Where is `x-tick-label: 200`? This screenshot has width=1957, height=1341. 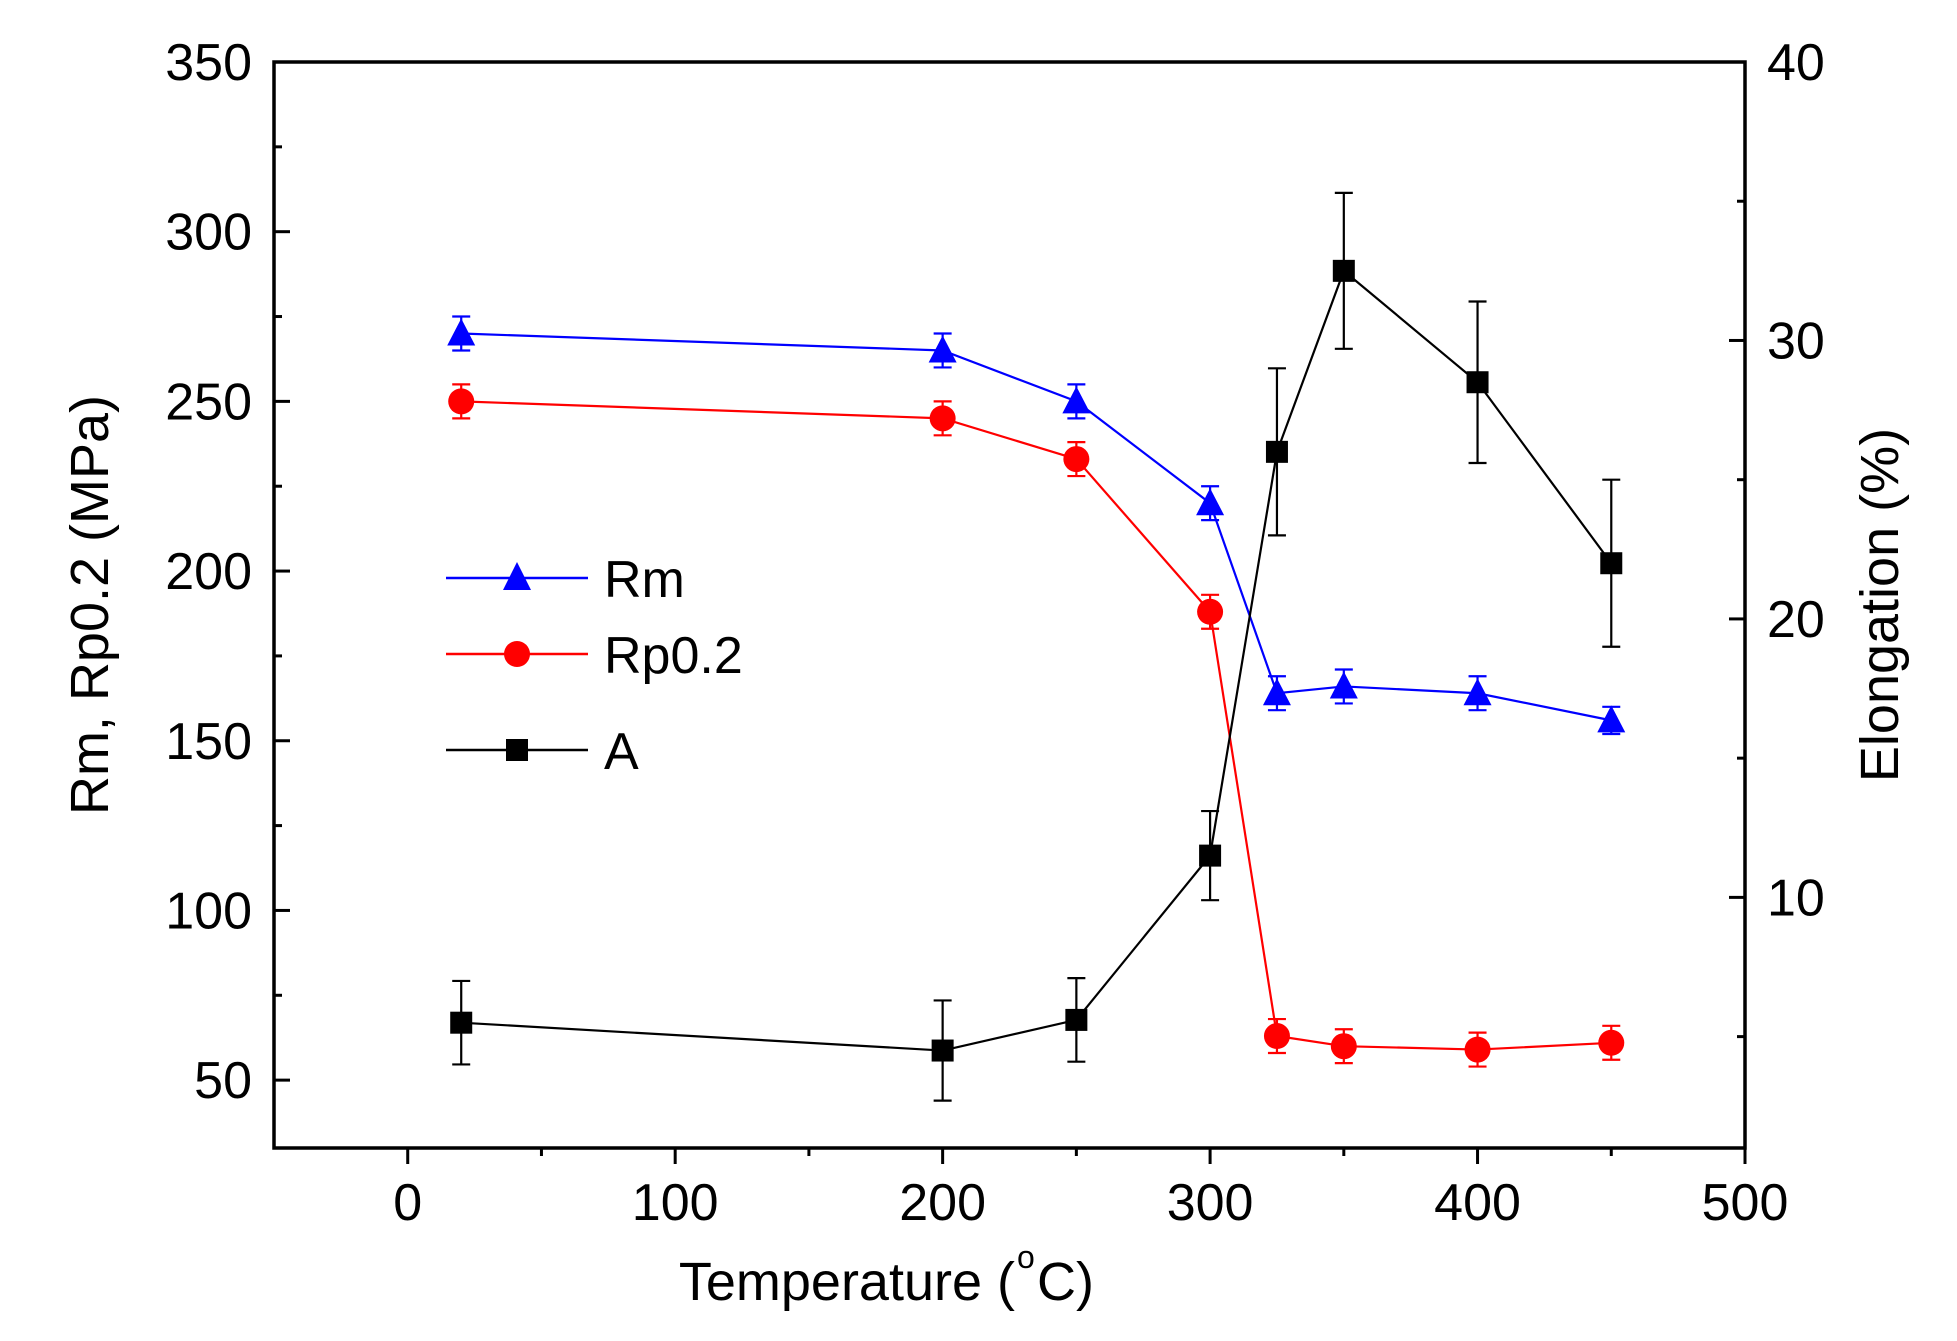 x-tick-label: 200 is located at coordinates (942, 1203).